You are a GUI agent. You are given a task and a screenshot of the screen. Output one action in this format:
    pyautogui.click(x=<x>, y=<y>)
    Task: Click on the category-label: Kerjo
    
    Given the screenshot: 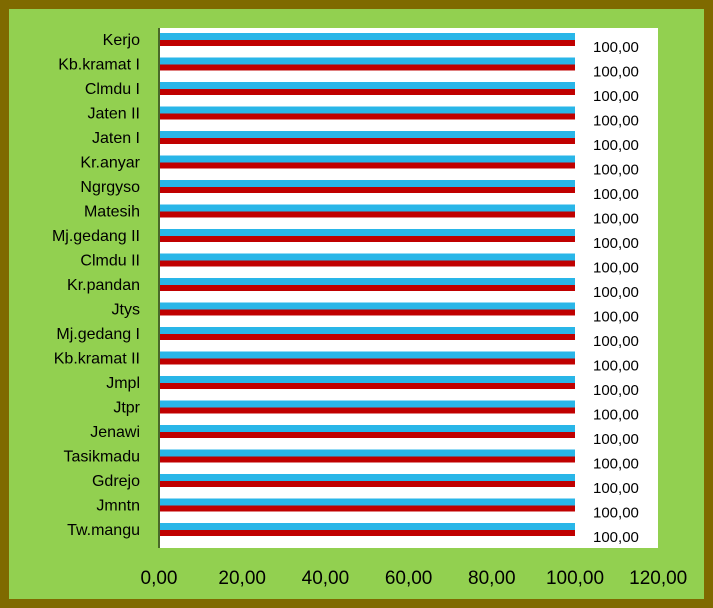 What is the action you would take?
    pyautogui.click(x=121, y=40)
    